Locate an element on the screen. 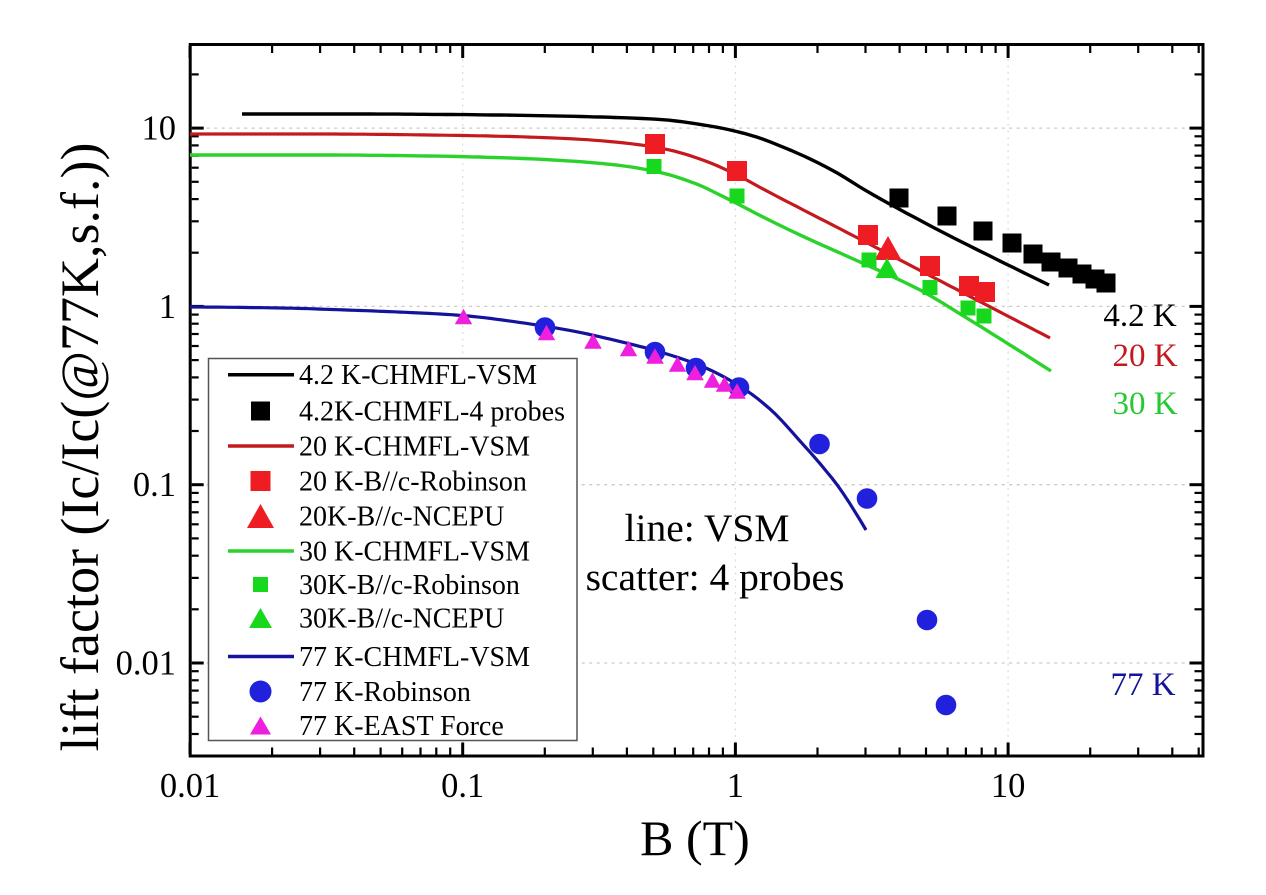 This screenshot has height=895, width=1266. svg-text: 77 K-Robinson is located at coordinates (385, 692).